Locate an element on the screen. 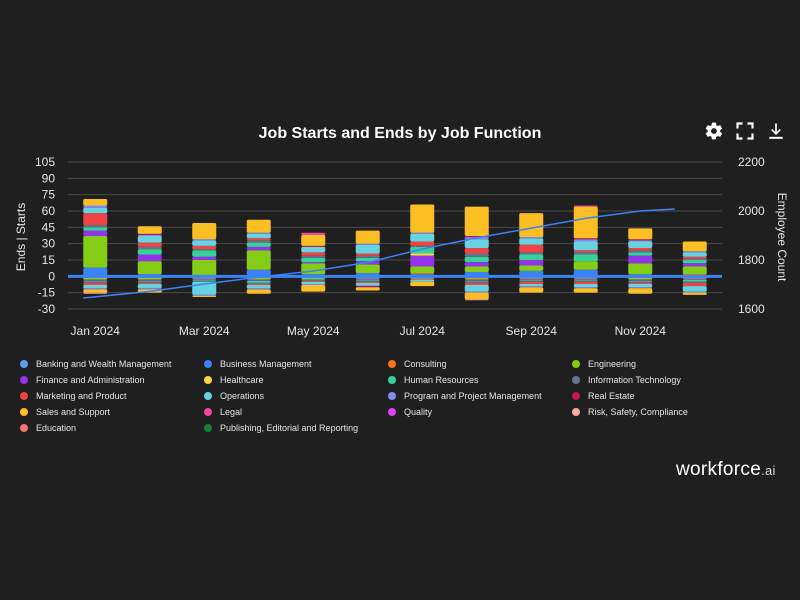  legend-item: Information Technology is located at coordinates (664, 379).